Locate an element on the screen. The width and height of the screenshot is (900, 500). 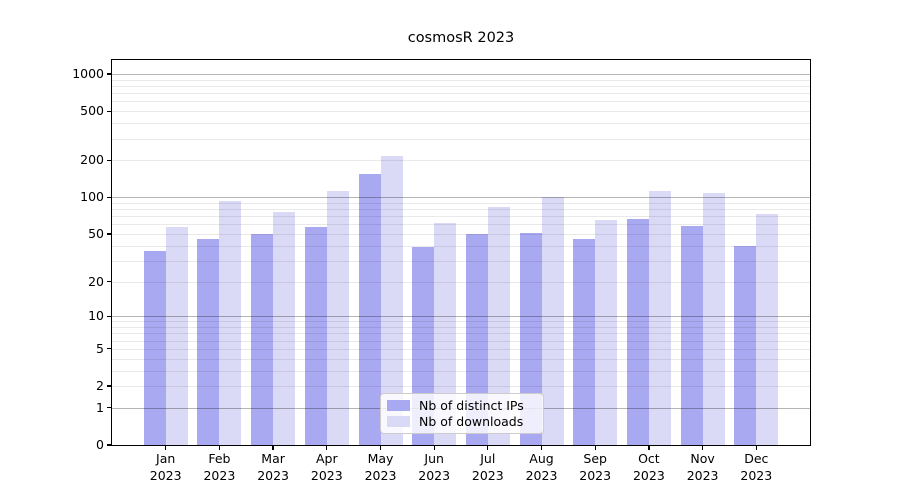
x-axis-tick-label: Mar 2023 is located at coordinates (273, 467).